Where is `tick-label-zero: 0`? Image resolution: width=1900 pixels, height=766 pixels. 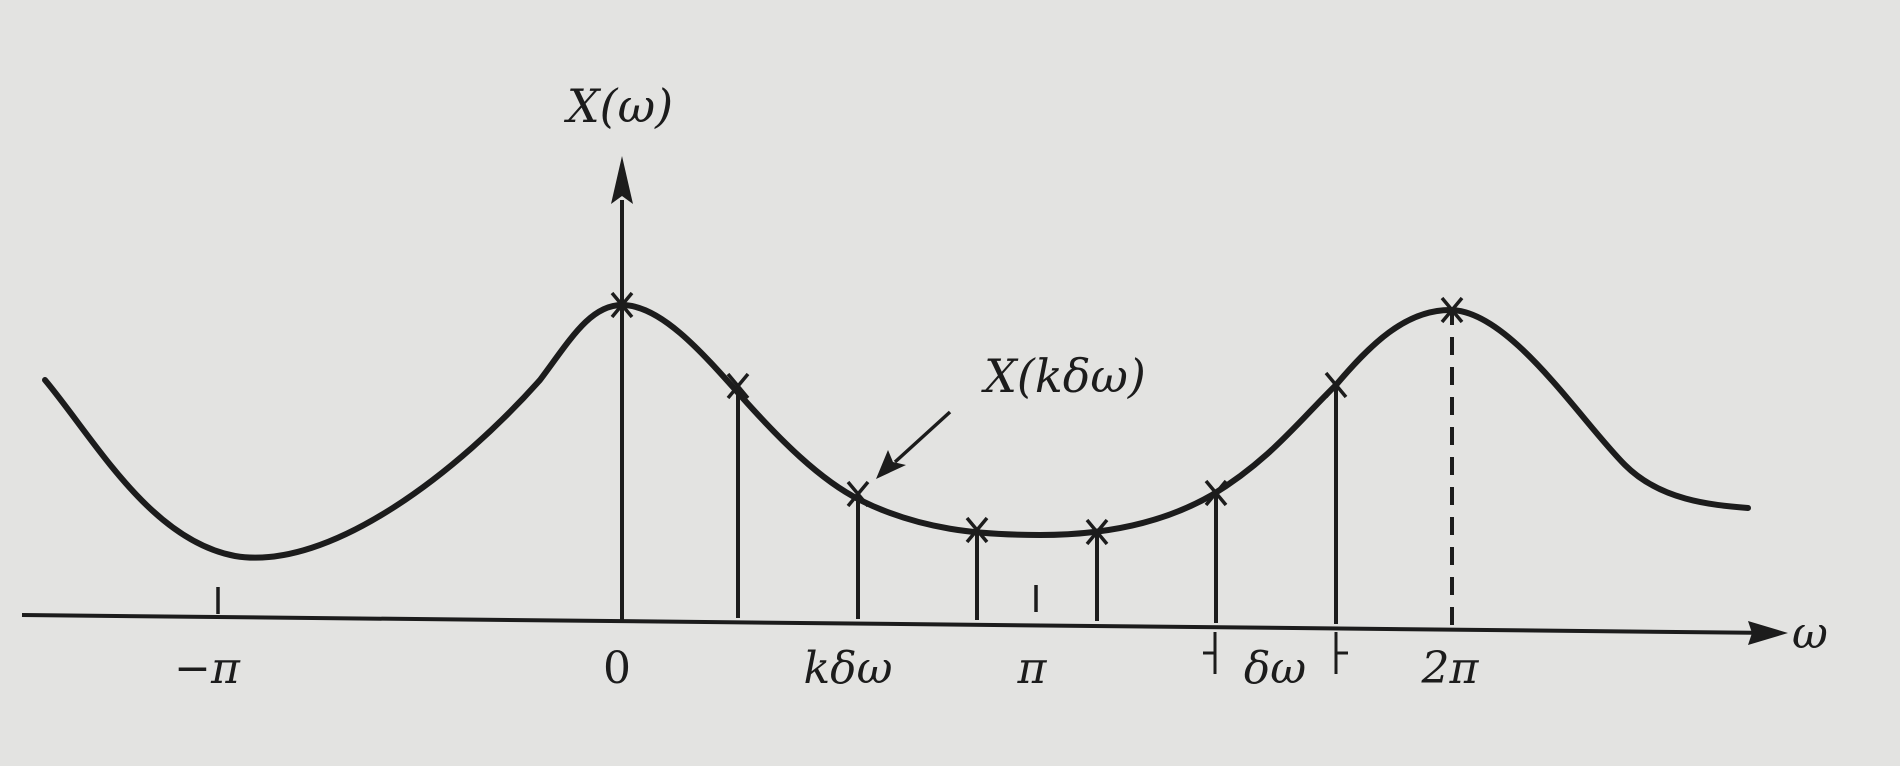
tick-label-zero: 0 is located at coordinates (617, 668).